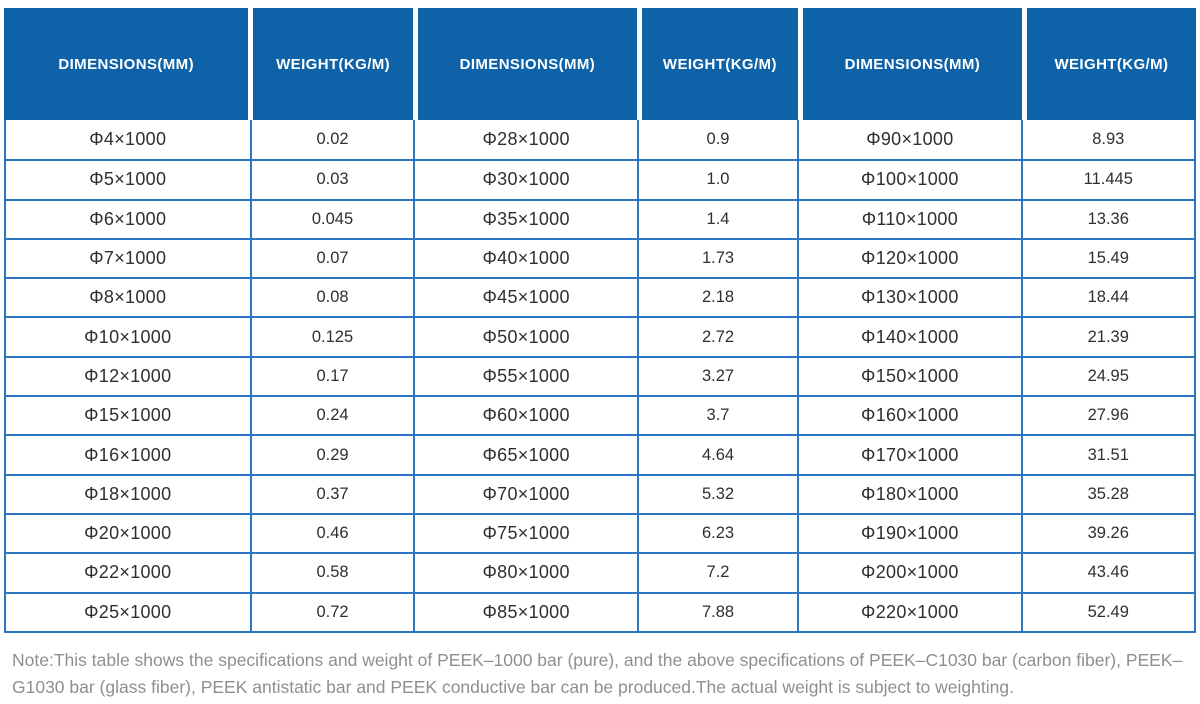 This screenshot has width=1200, height=704. What do you see at coordinates (525, 454) in the screenshot?
I see `dimension-cell: Φ65×1000` at bounding box center [525, 454].